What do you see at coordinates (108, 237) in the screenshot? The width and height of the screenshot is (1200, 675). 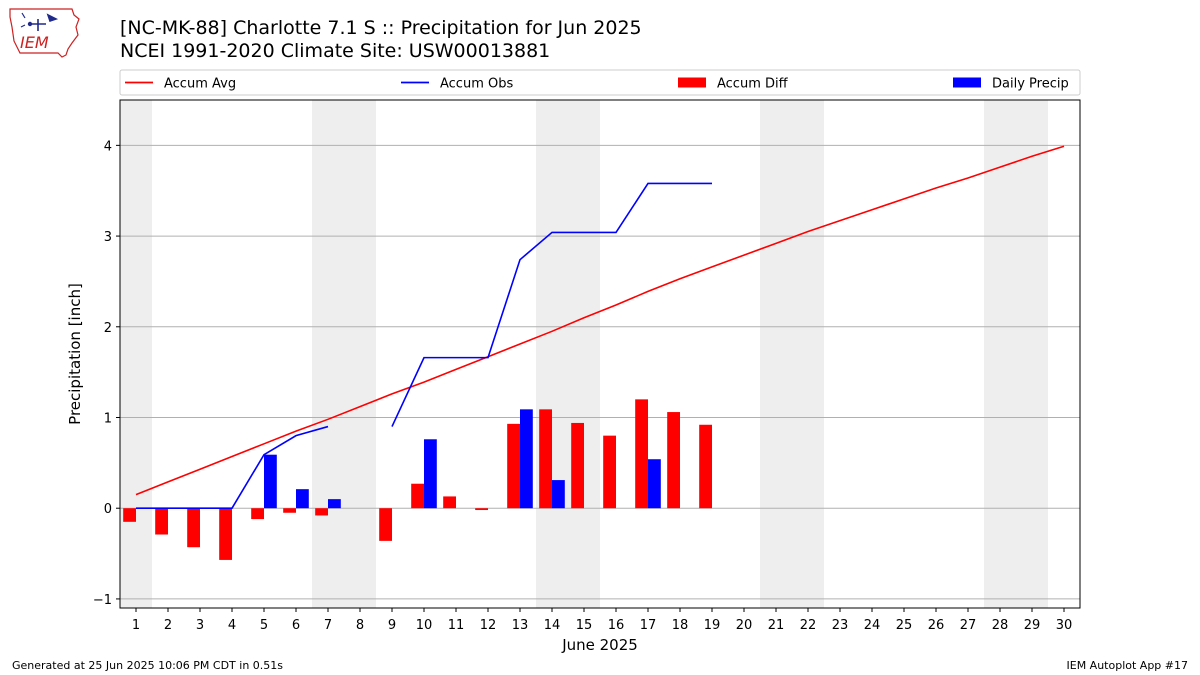 I see `y-tick-label: 3` at bounding box center [108, 237].